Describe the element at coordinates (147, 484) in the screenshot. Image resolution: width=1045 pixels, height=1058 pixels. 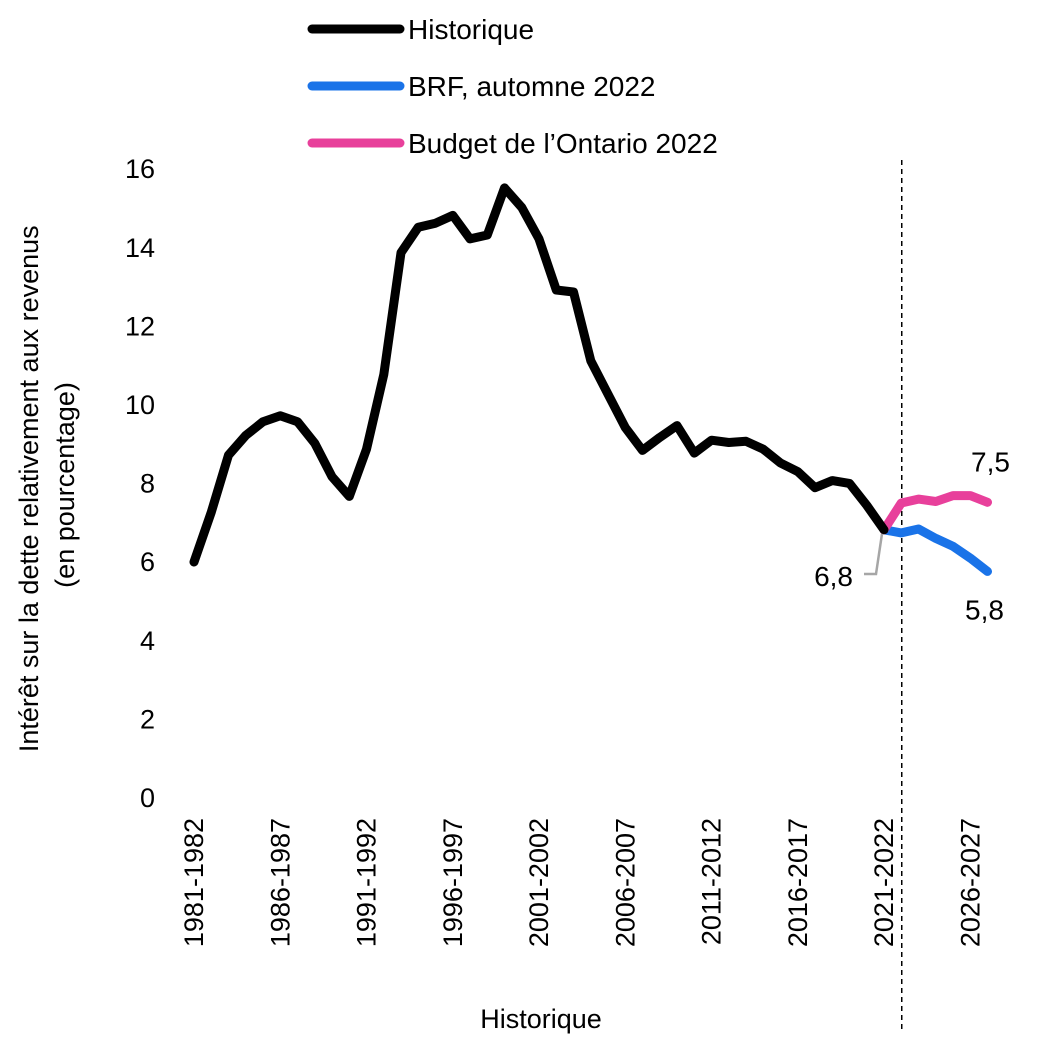
I see `y-tick-label: 8` at that location.